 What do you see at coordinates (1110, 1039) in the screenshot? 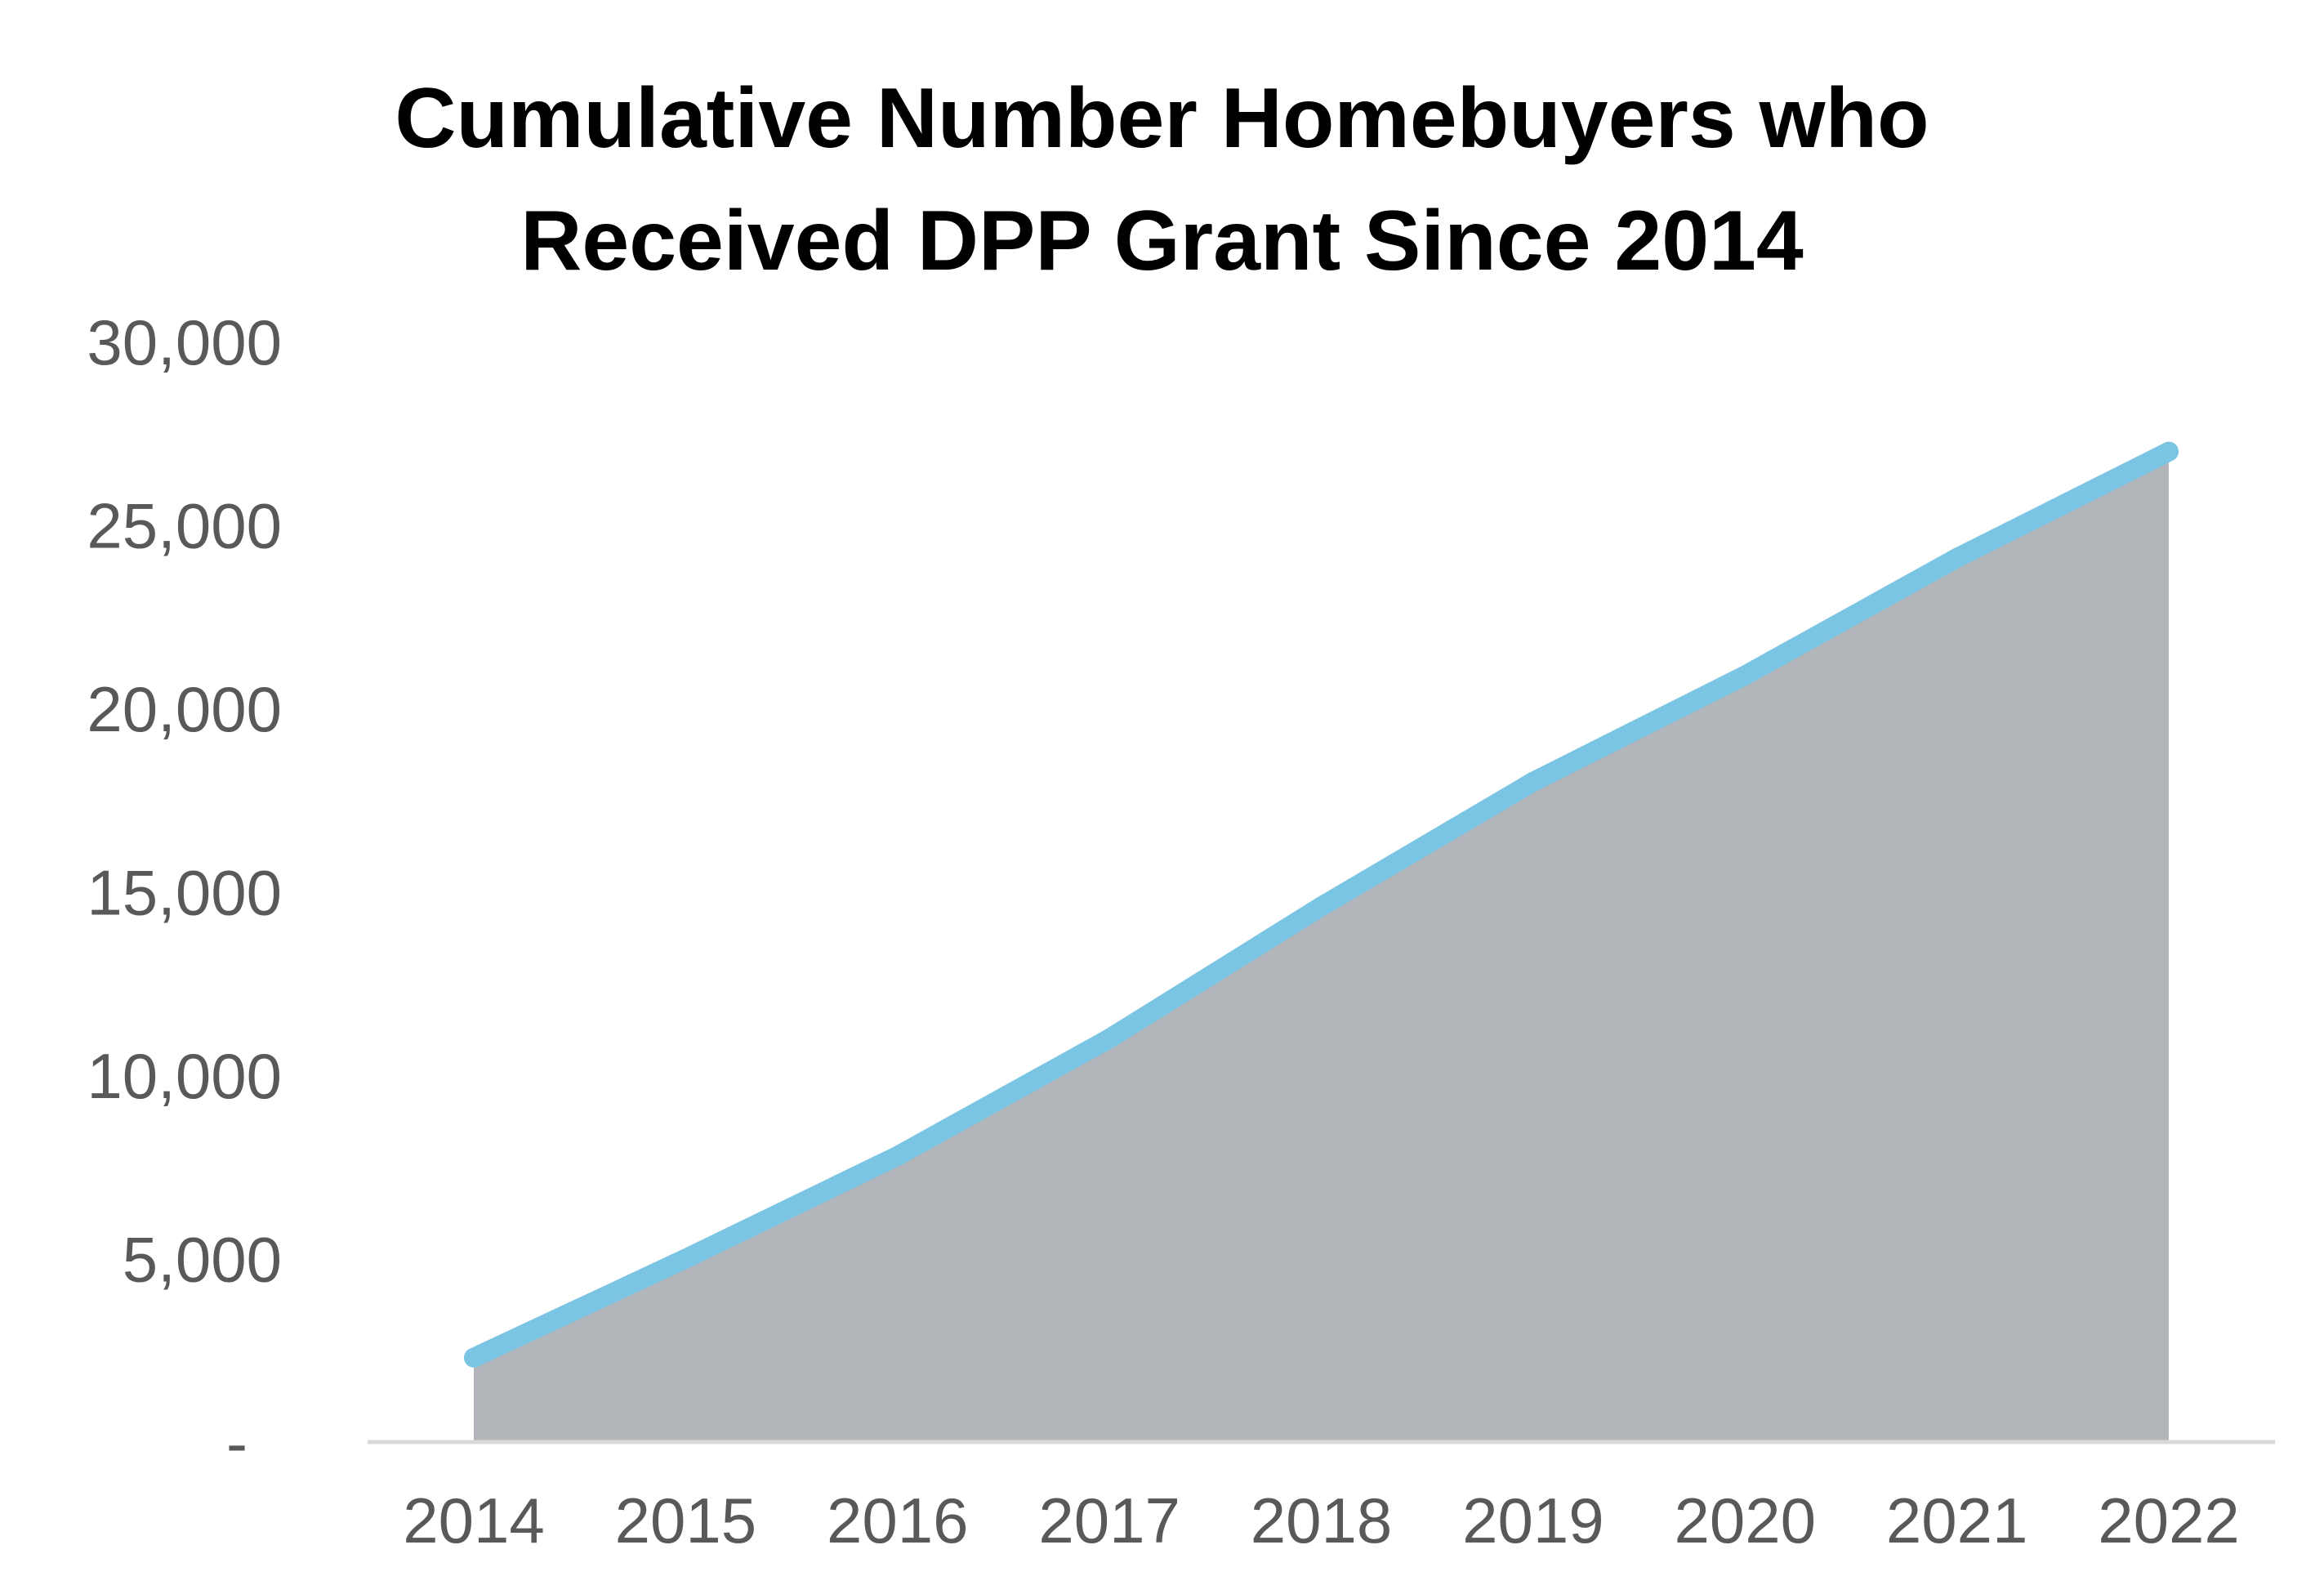
I see `data-point-2017` at bounding box center [1110, 1039].